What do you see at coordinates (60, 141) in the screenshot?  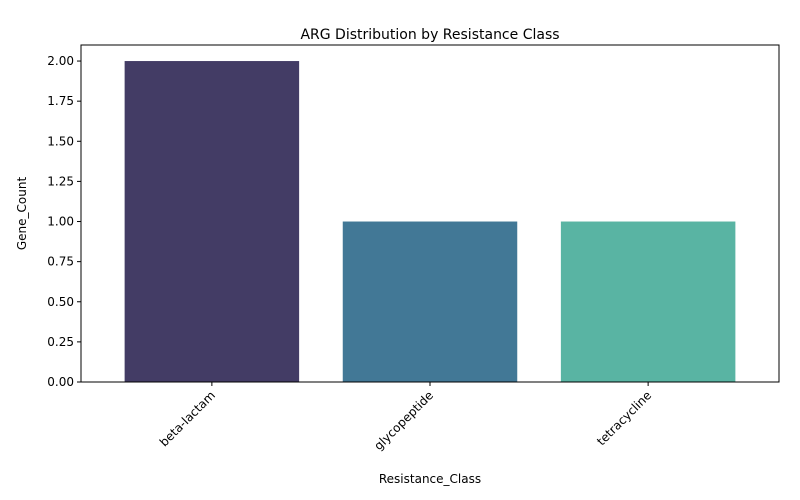 I see `y-tick-label: 1.50` at bounding box center [60, 141].